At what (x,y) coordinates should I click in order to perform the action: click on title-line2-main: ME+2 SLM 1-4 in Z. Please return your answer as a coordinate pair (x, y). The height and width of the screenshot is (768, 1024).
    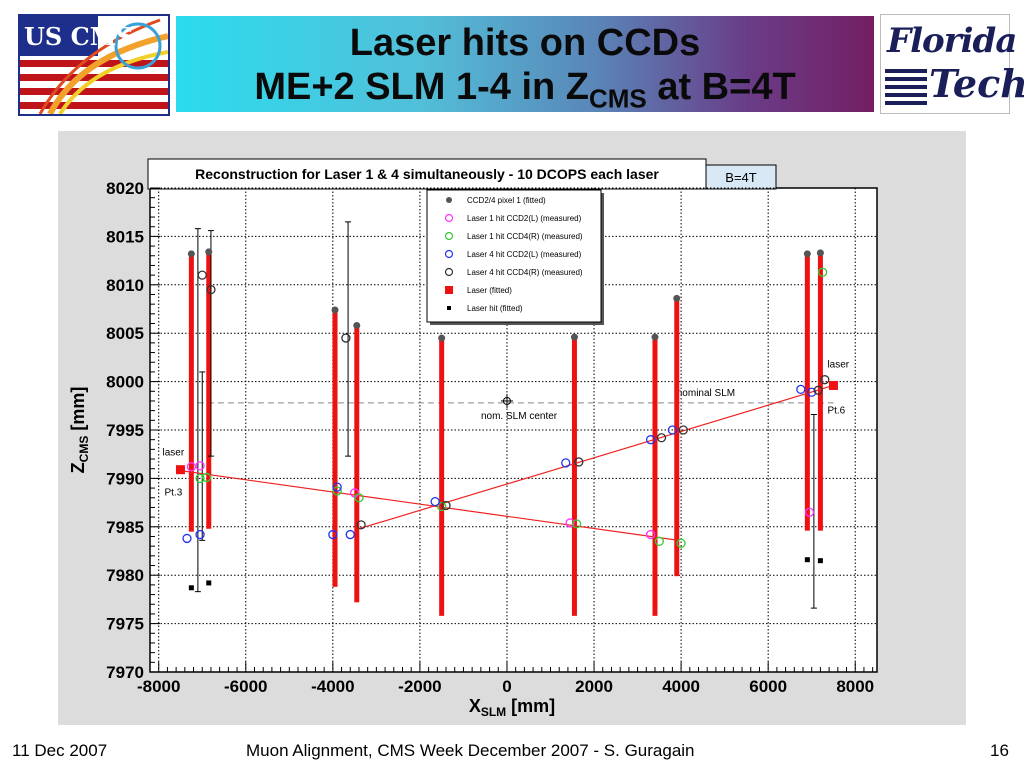
    Looking at the image, I should click on (421, 87).